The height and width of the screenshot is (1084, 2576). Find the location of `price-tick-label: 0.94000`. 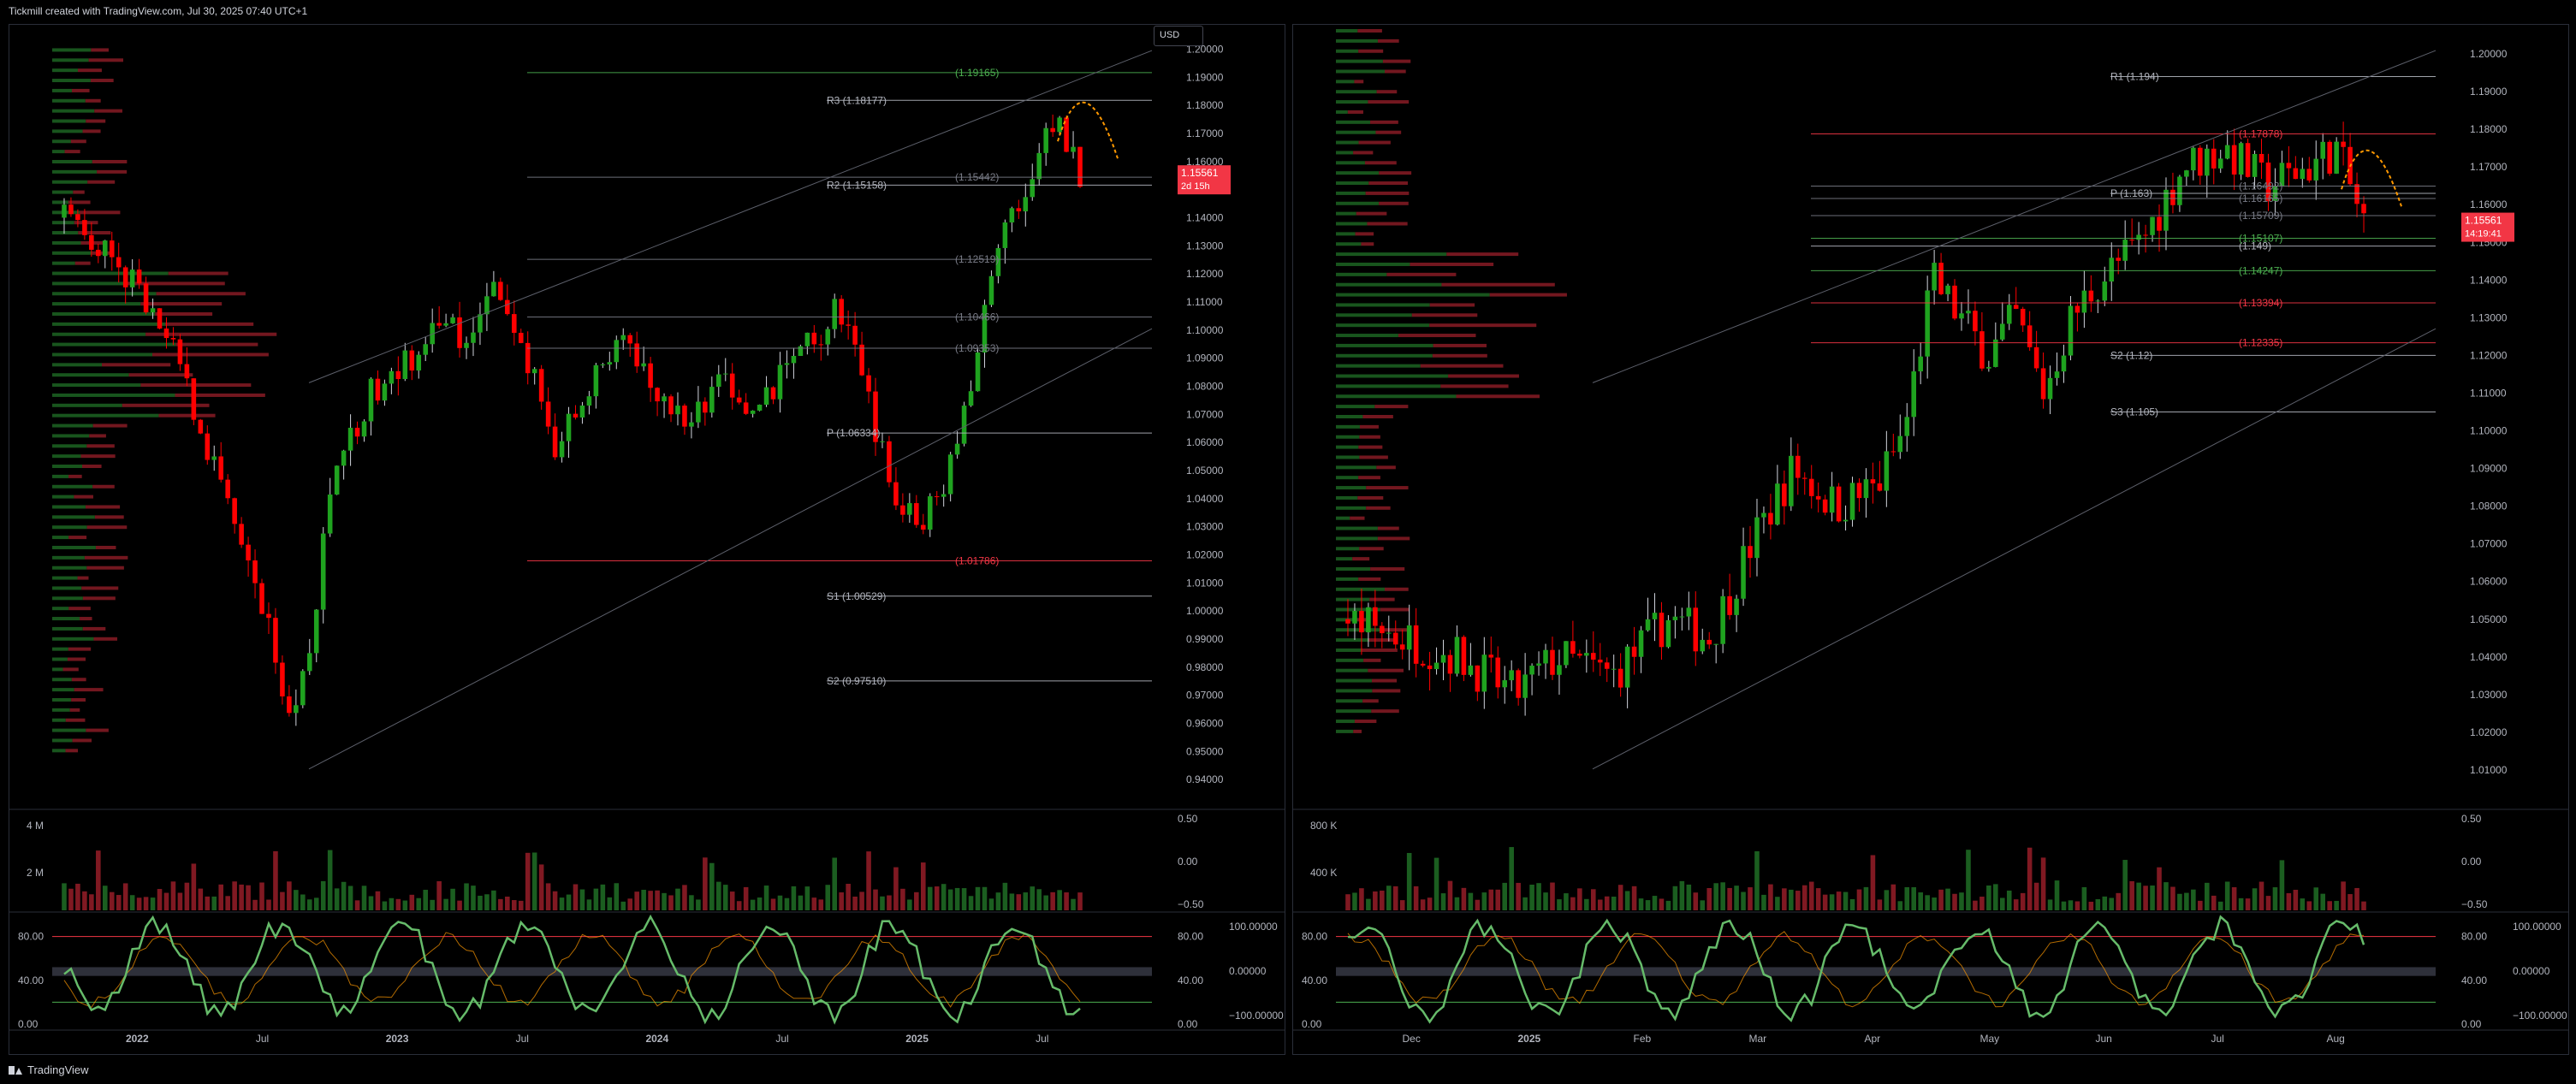

price-tick-label: 0.94000 is located at coordinates (1205, 779).